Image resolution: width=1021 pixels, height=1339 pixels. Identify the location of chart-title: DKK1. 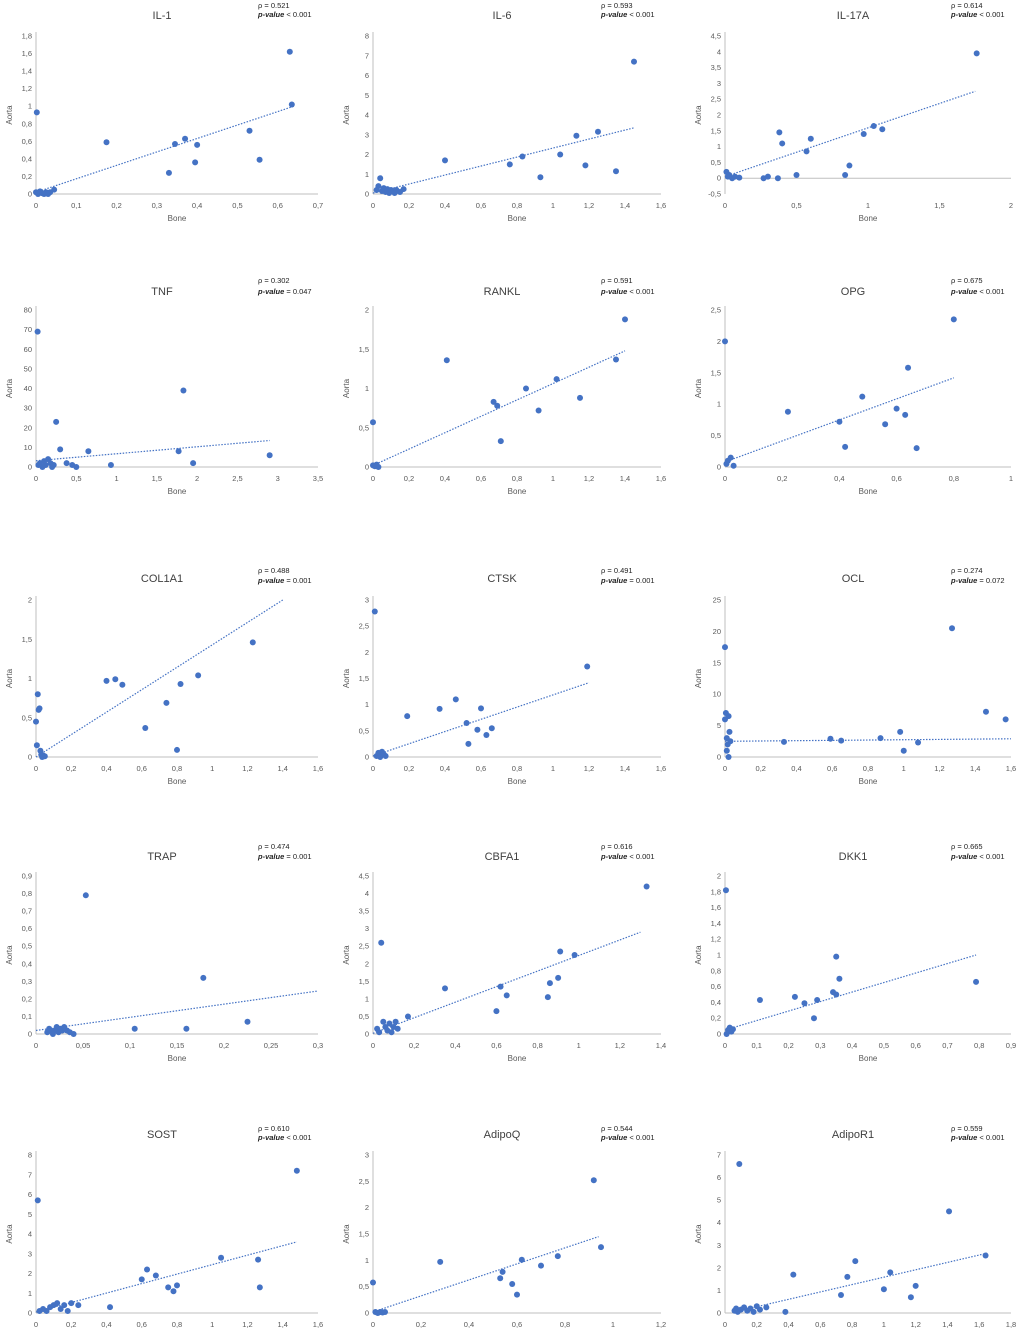
(853, 857).